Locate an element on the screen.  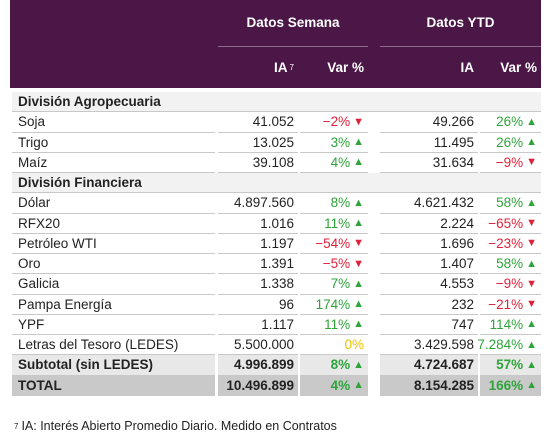
var-value: 7% ▲ is located at coordinates (334, 284).